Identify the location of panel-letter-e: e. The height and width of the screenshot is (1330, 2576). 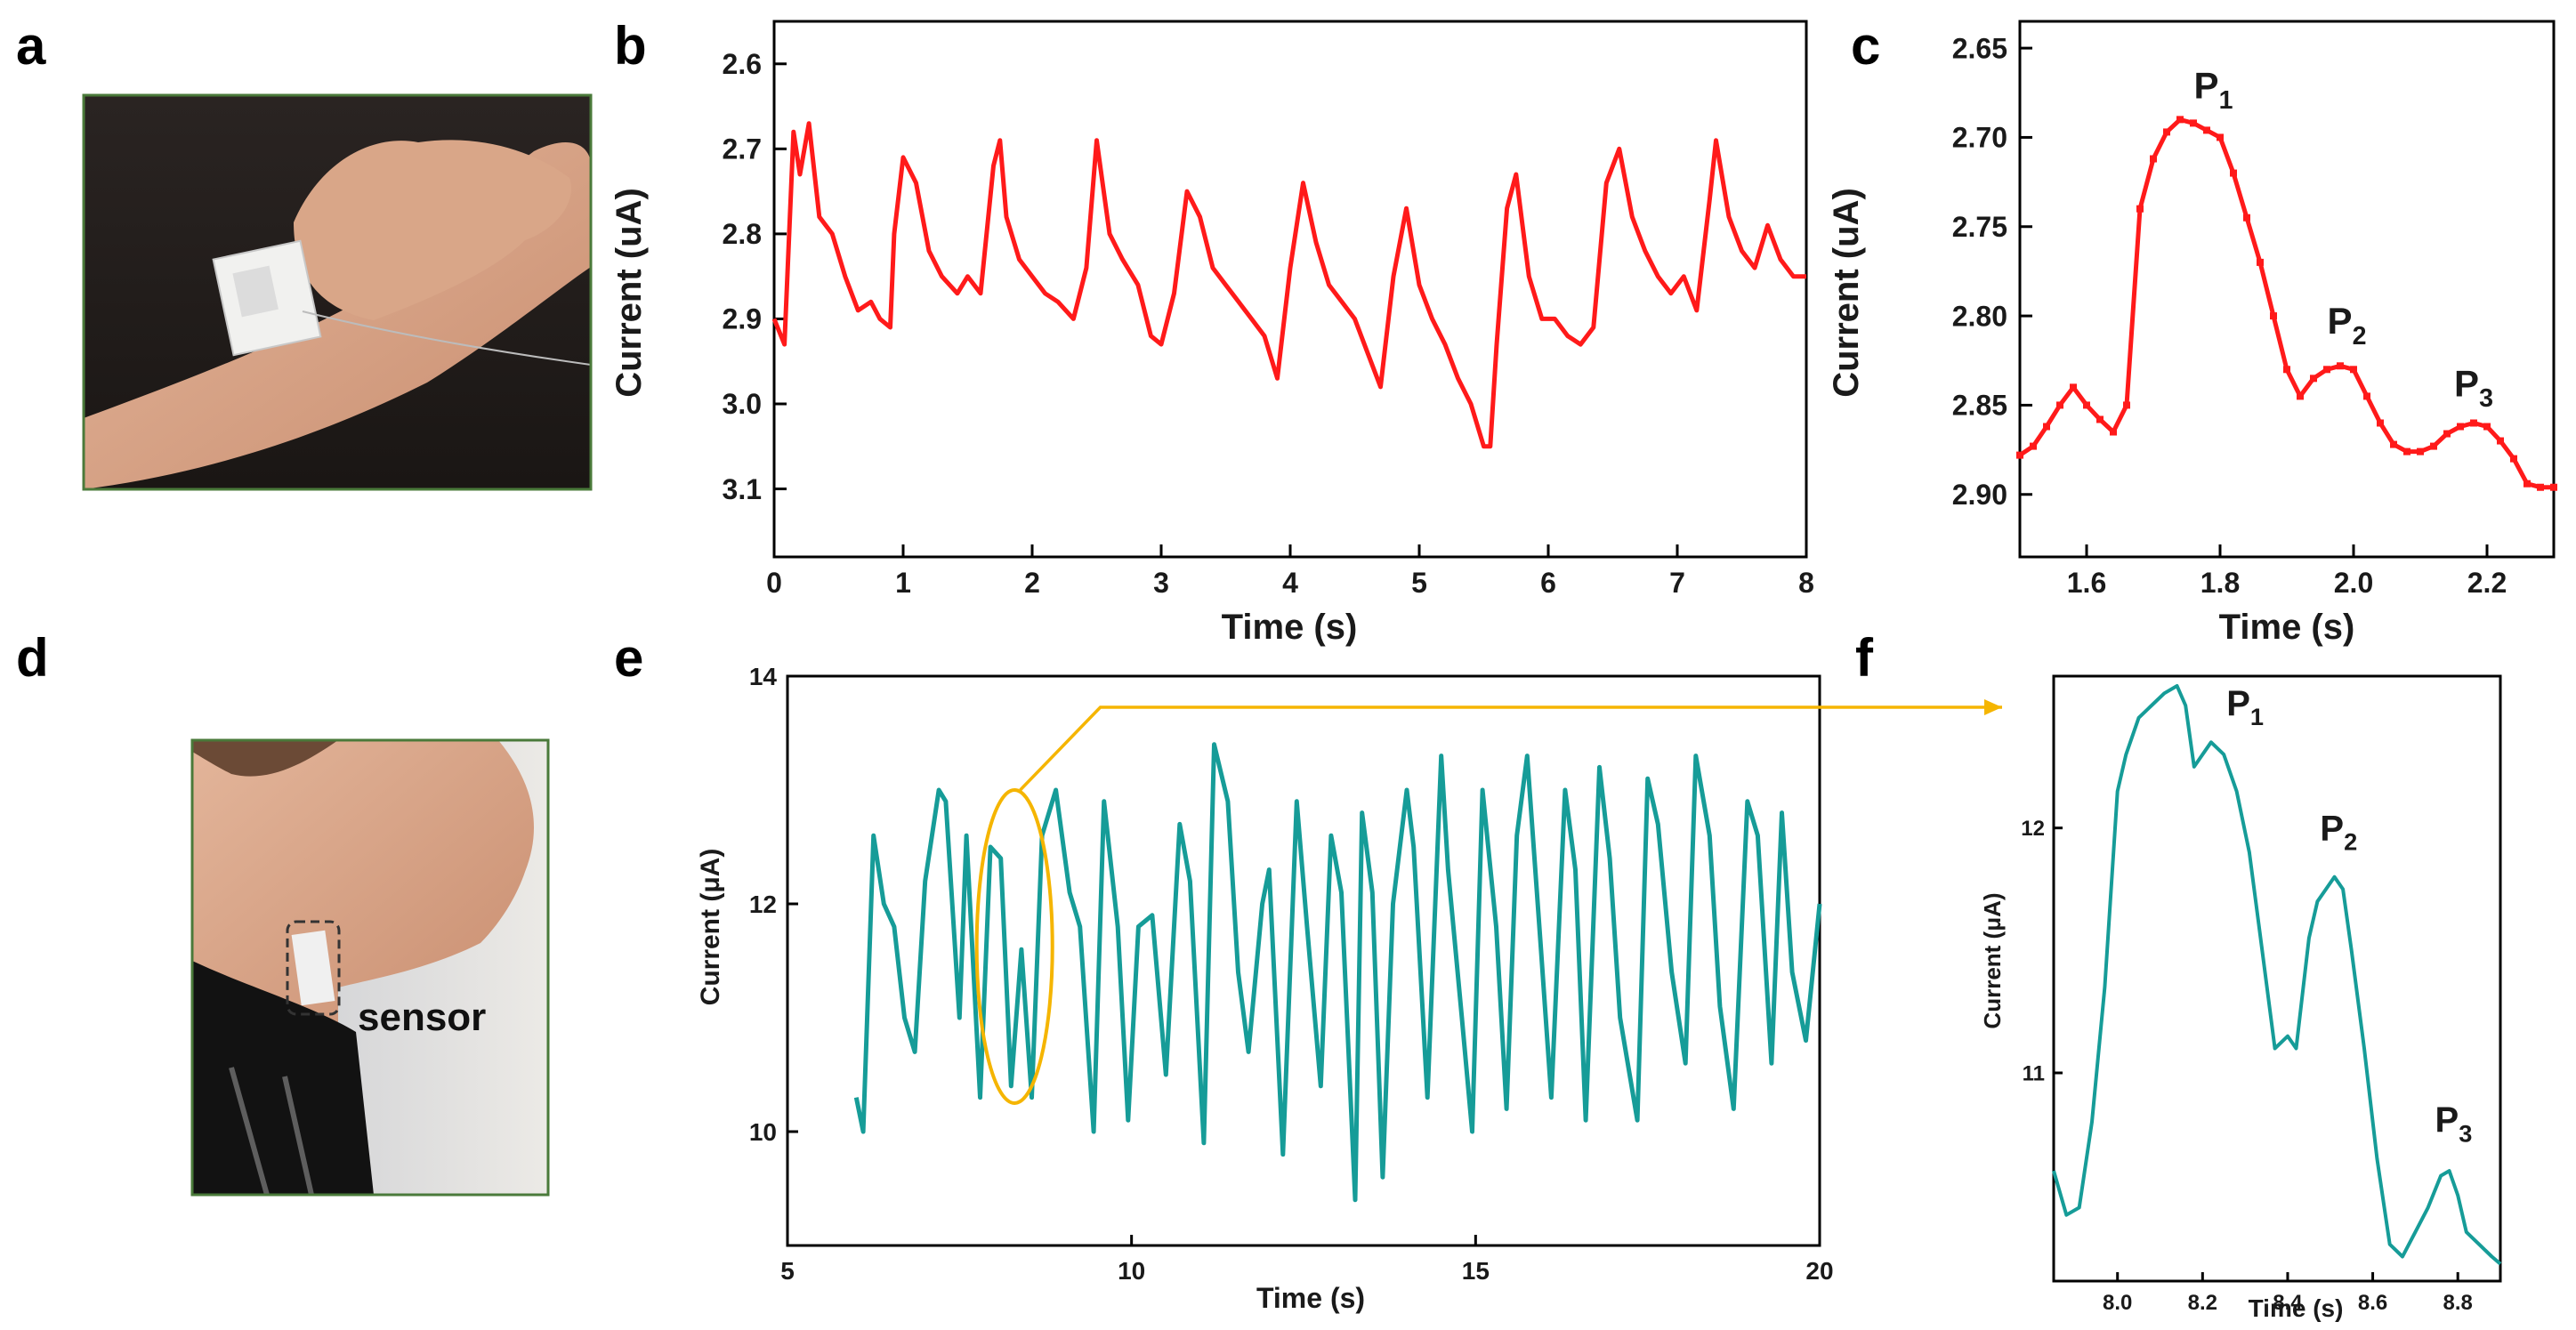
(628, 658).